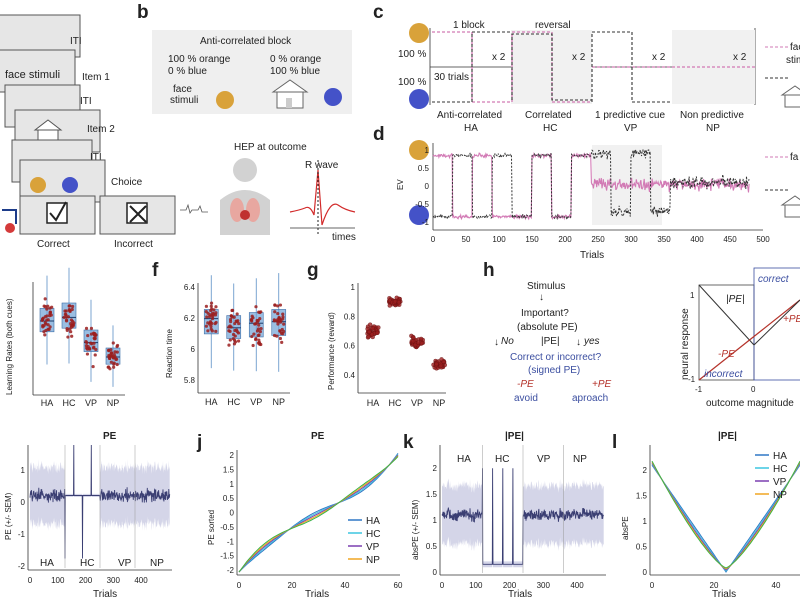  Describe the element at coordinates (318, 436) in the screenshot. I see `j-title: PE` at that location.